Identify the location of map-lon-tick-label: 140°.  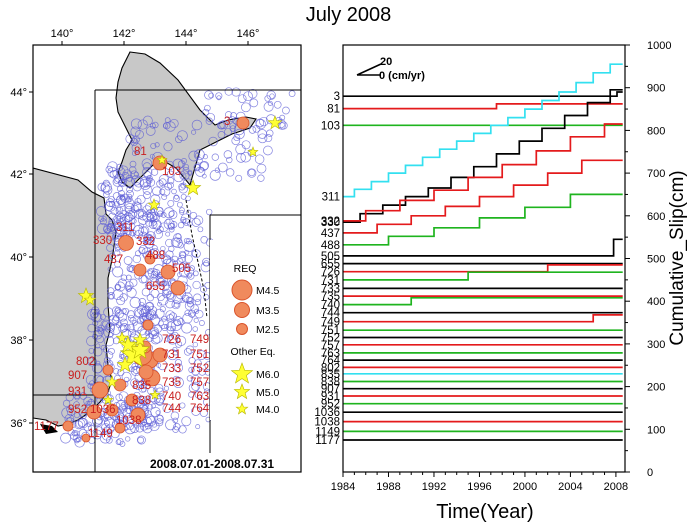
(62, 34).